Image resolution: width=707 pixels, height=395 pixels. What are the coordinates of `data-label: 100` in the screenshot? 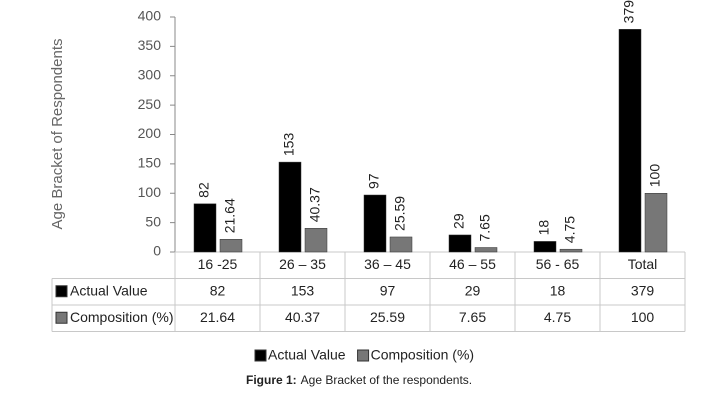 It's located at (655, 176).